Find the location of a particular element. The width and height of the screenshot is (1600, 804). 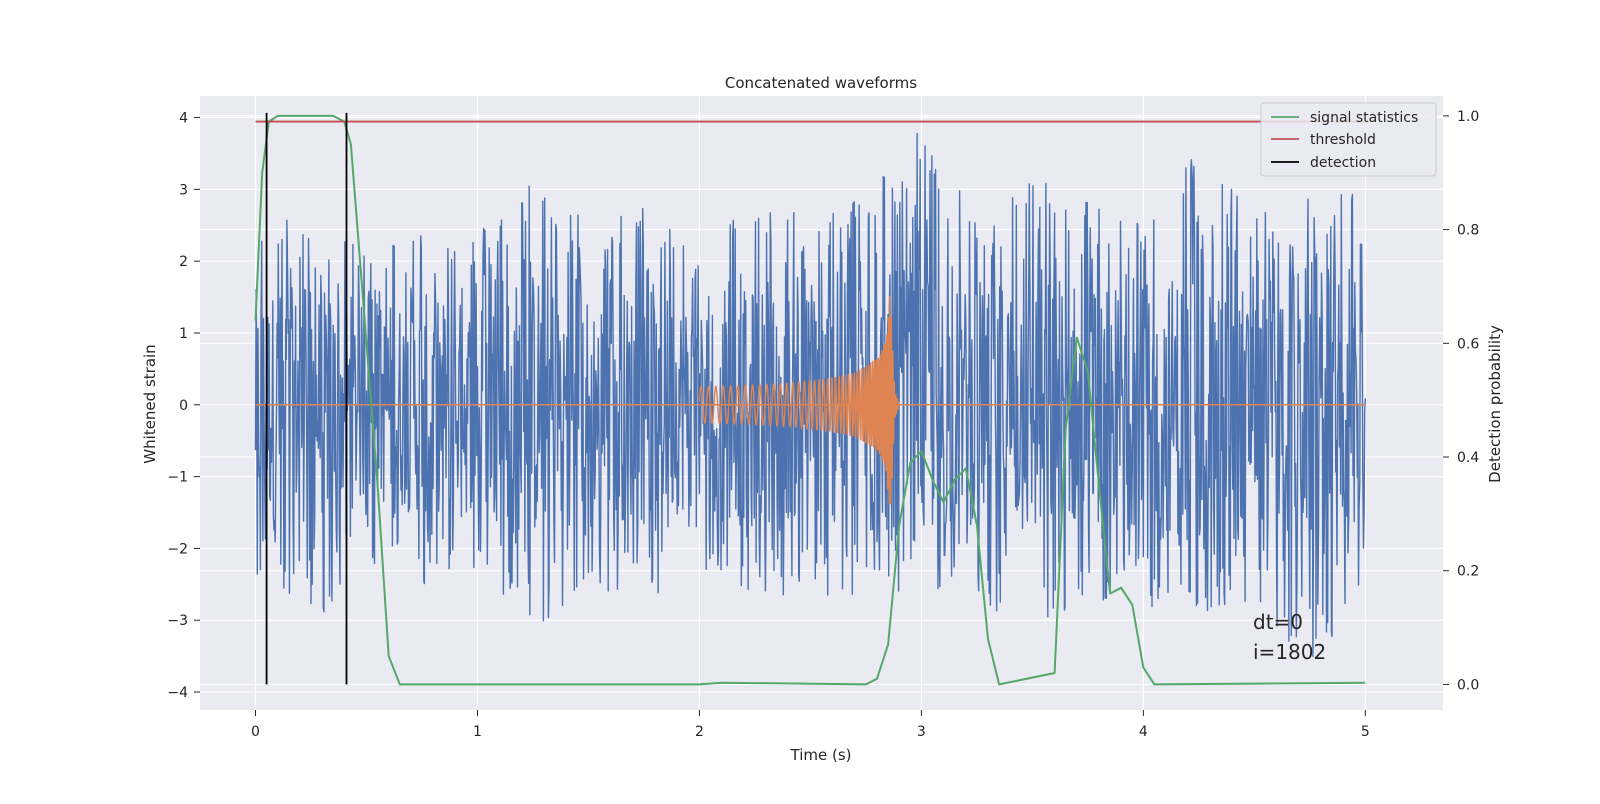

y-right-tick-label: 0.8 is located at coordinates (1468, 231).